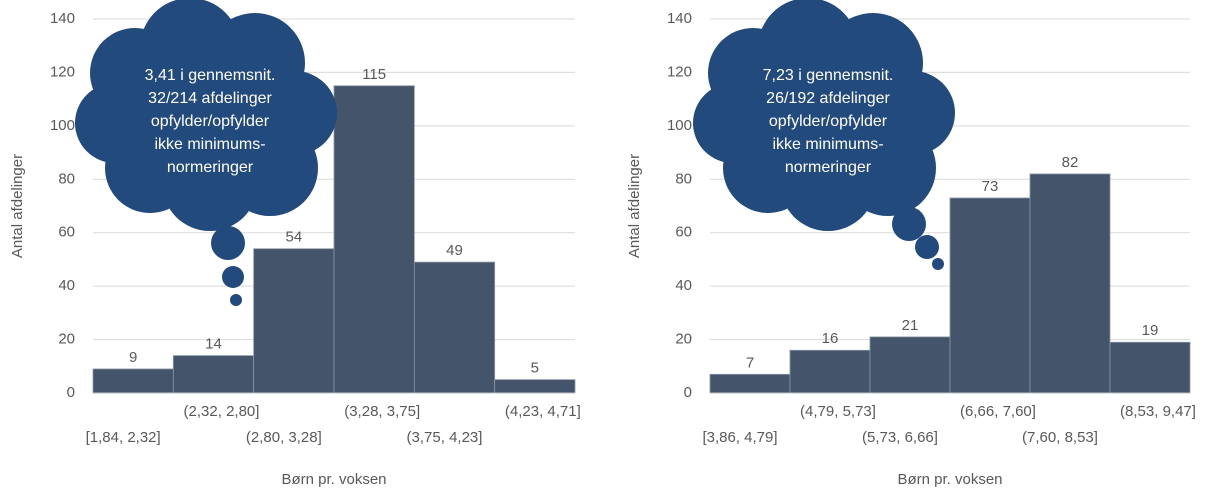 Image resolution: width=1206 pixels, height=492 pixels. Describe the element at coordinates (838, 411) in the screenshot. I see `x-tick-label: (4,79, 5,73]` at that location.